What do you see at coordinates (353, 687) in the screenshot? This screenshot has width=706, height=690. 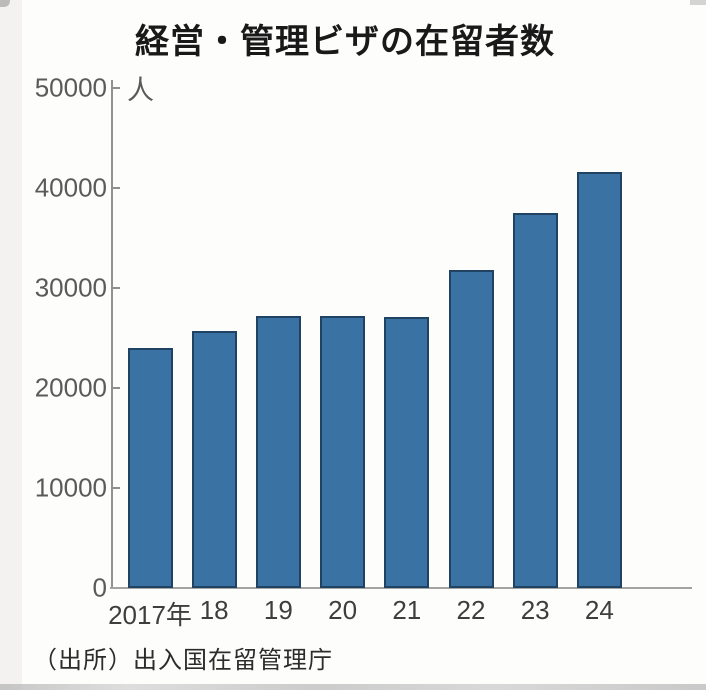 I see `bottom-edge-artifact` at bounding box center [353, 687].